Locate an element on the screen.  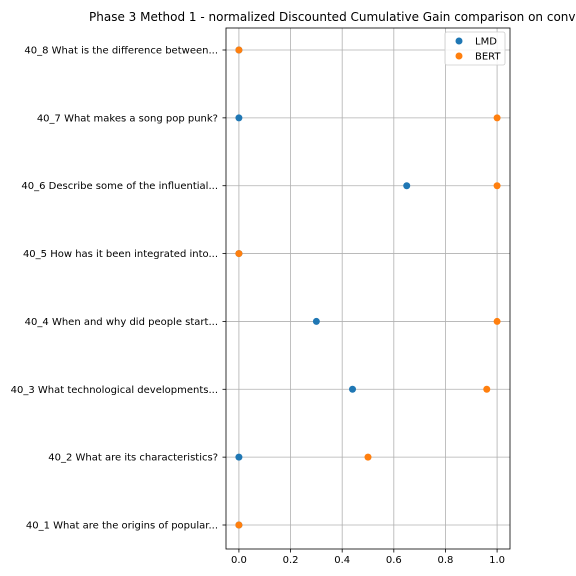
legend: LMD BERT is located at coordinates (475, 48).